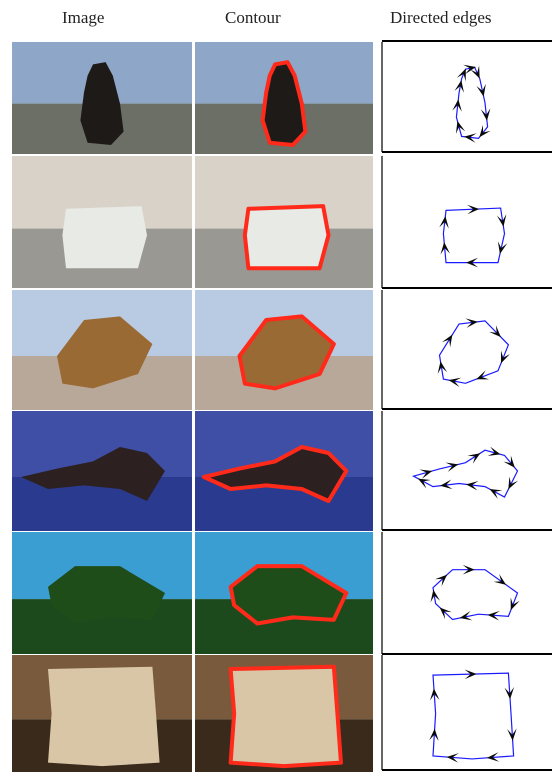  I want to click on header-contour: Contour, so click(253, 17).